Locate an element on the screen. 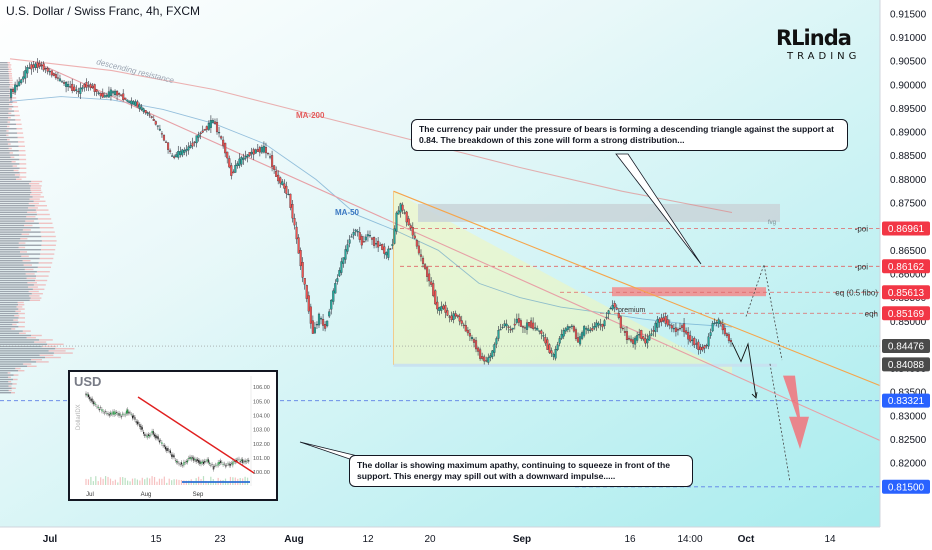 Image resolution: width=932 pixels, height=550 pixels. callout-top-pointer is located at coordinates (658, 209).